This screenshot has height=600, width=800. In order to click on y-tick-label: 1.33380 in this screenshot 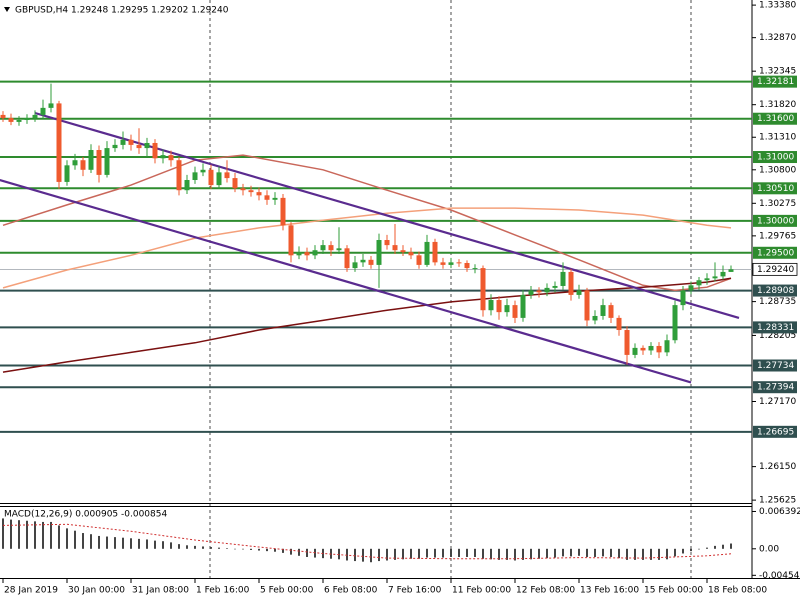, I will do `click(777, 6)`.